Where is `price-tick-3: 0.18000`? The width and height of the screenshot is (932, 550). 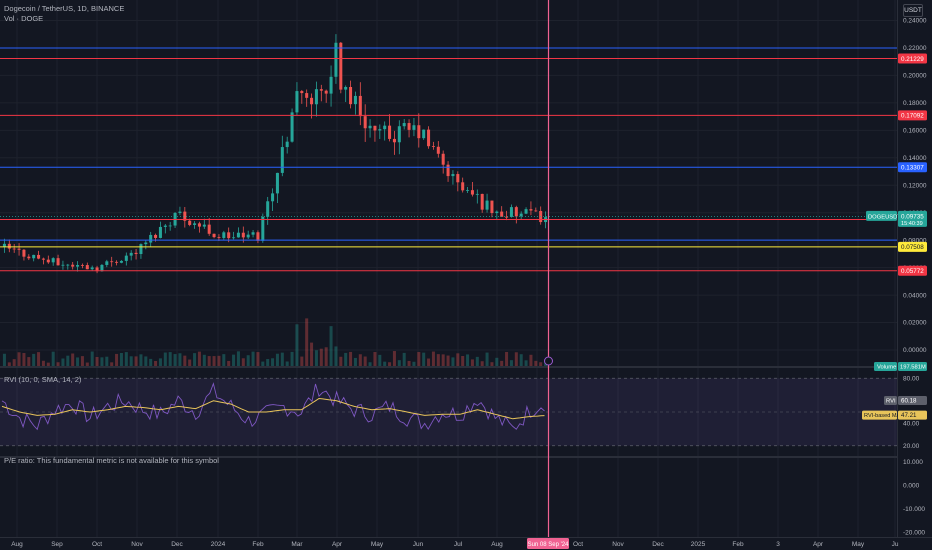
price-tick-3: 0.18000 is located at coordinates (915, 103).